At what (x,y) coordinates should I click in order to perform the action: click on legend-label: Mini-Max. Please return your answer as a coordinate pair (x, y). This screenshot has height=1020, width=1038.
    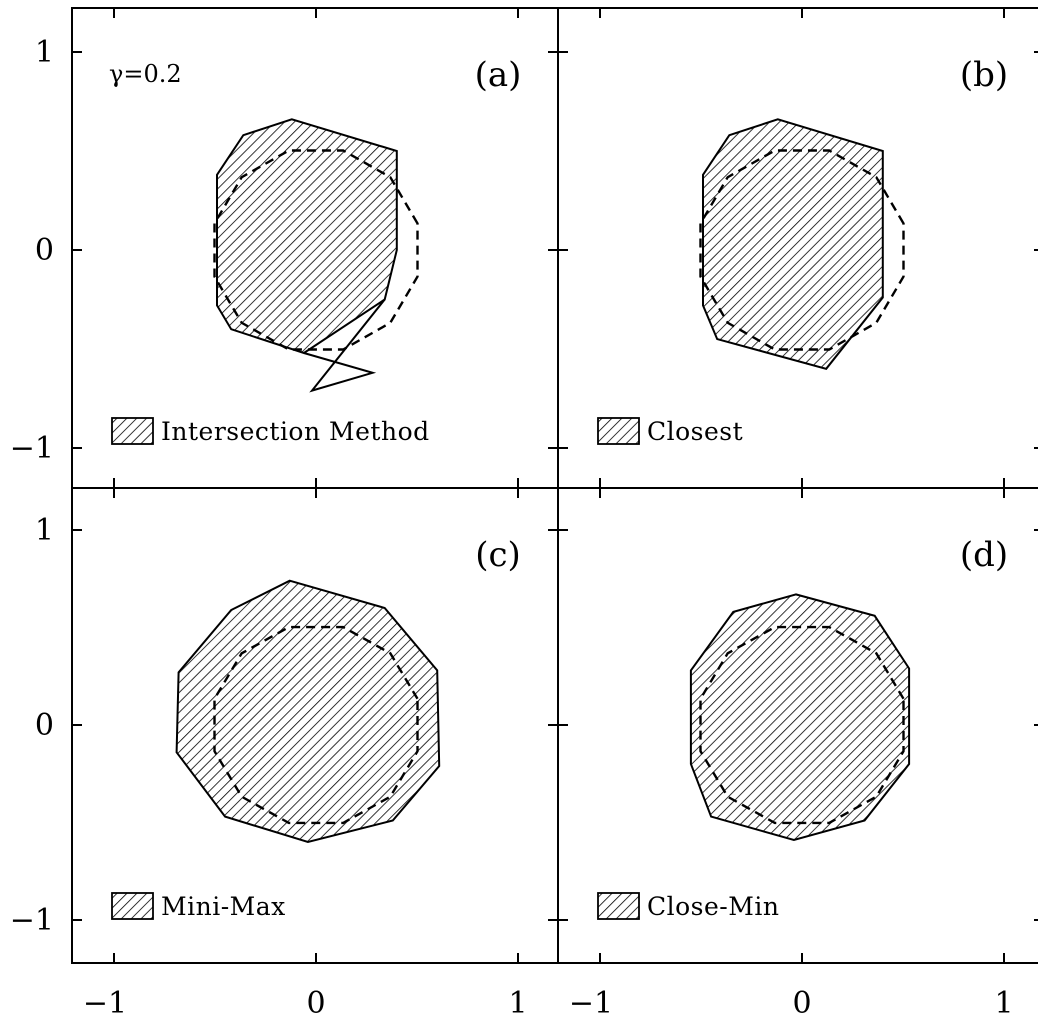
    Looking at the image, I should click on (223, 906).